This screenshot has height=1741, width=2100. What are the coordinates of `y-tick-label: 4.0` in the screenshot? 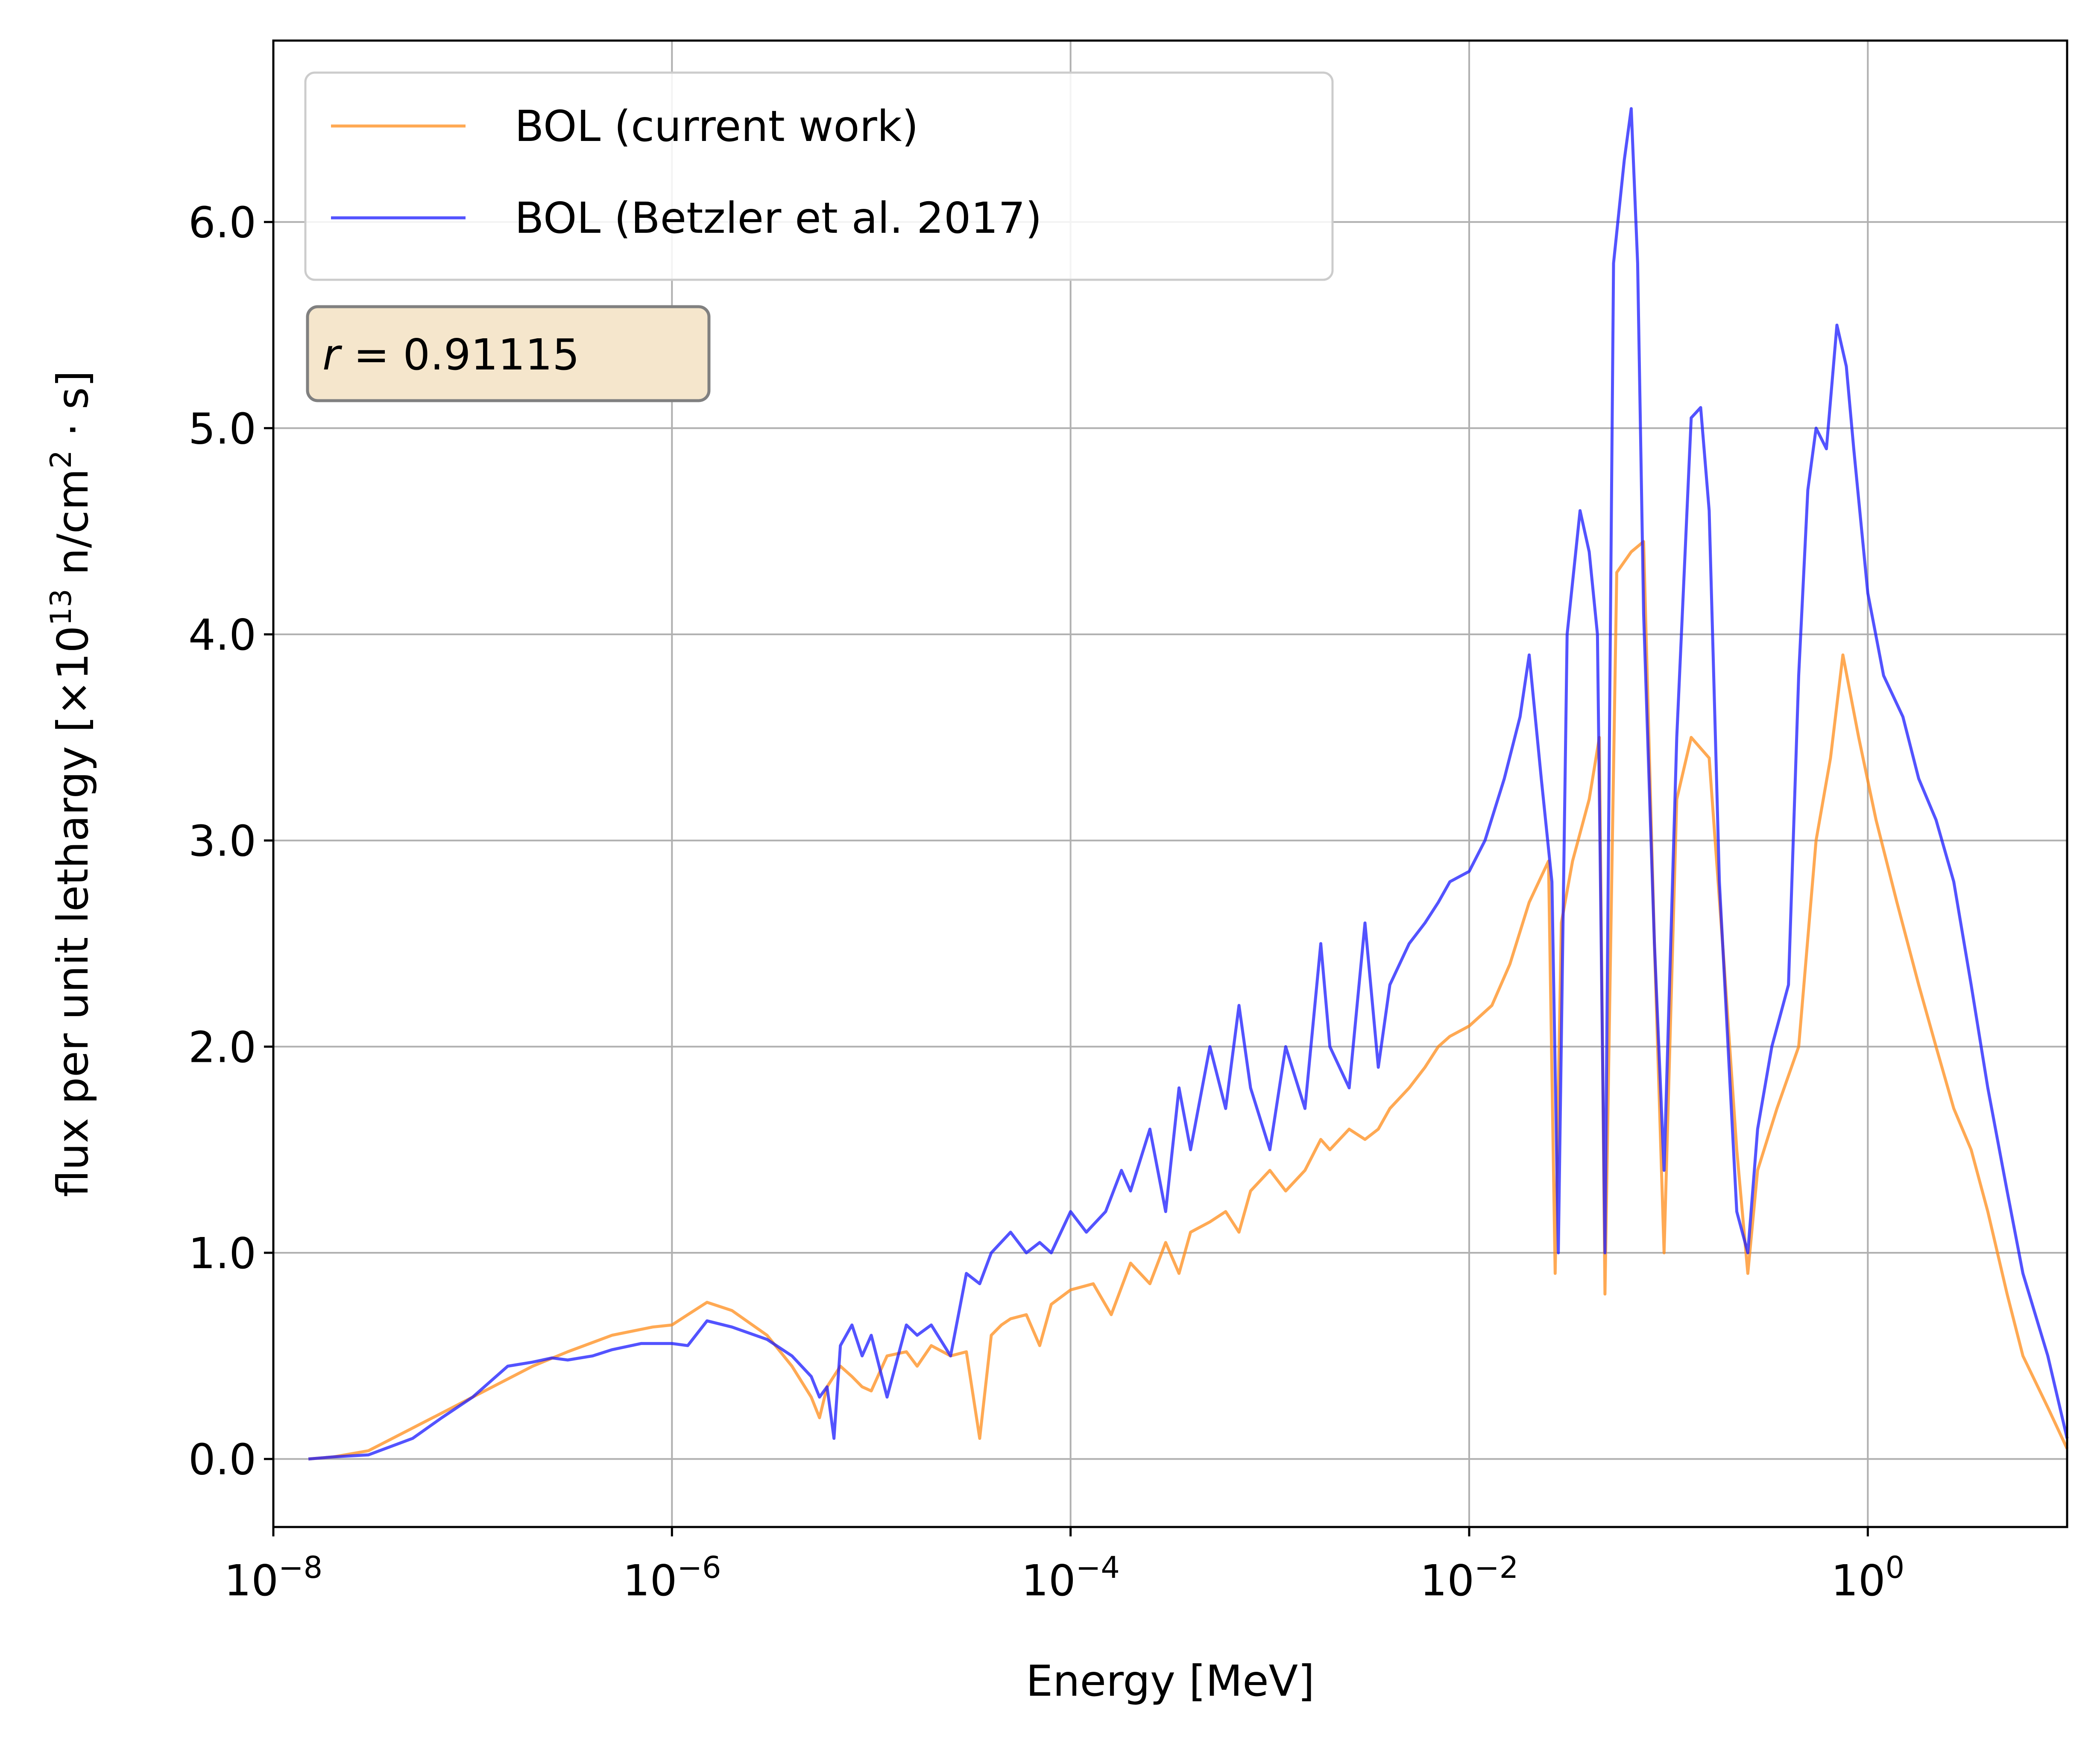 It's located at (222, 635).